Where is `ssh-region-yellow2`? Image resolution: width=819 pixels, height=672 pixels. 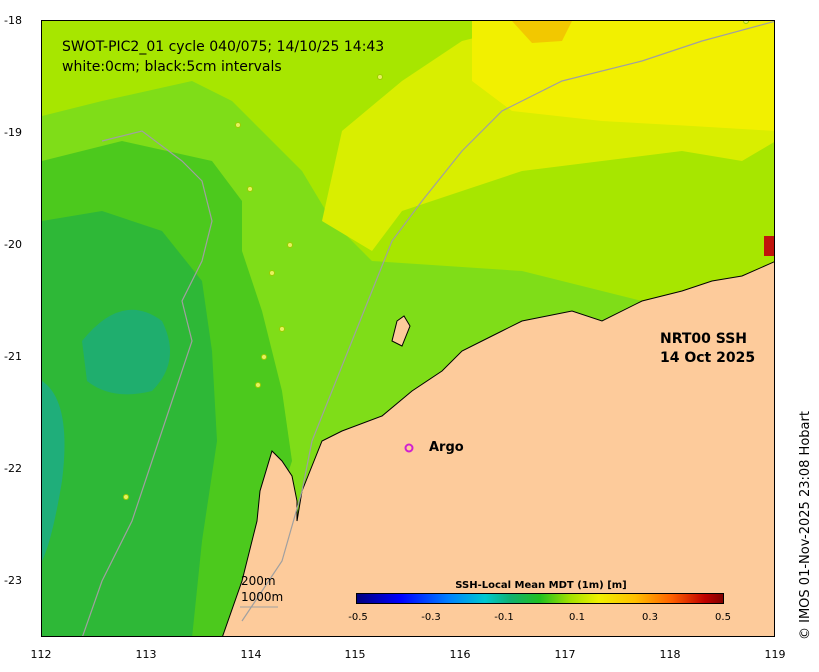 ssh-region-yellow2 is located at coordinates (623, 76).